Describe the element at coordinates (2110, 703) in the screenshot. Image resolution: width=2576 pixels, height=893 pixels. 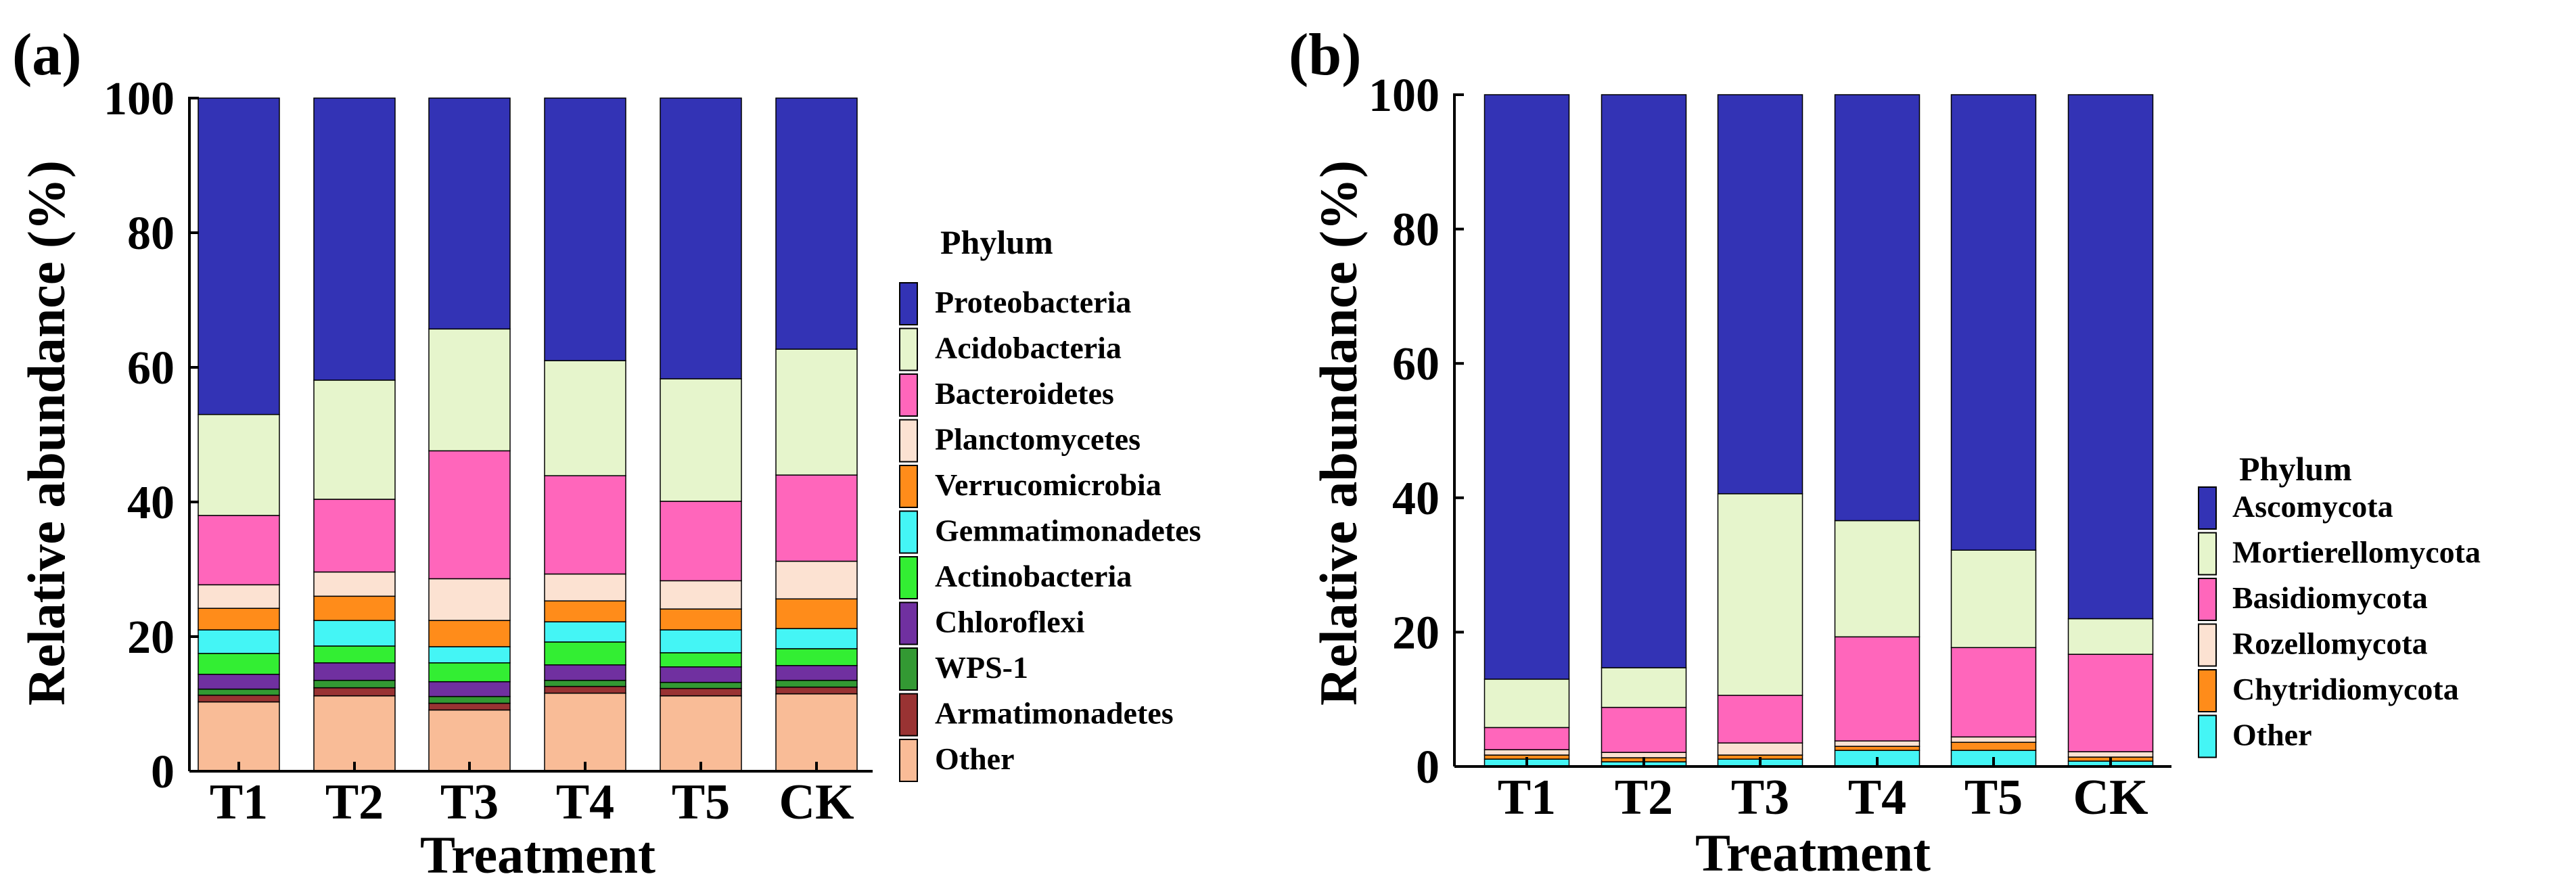
I see `bar-segment-ck-basidiomycota` at that location.